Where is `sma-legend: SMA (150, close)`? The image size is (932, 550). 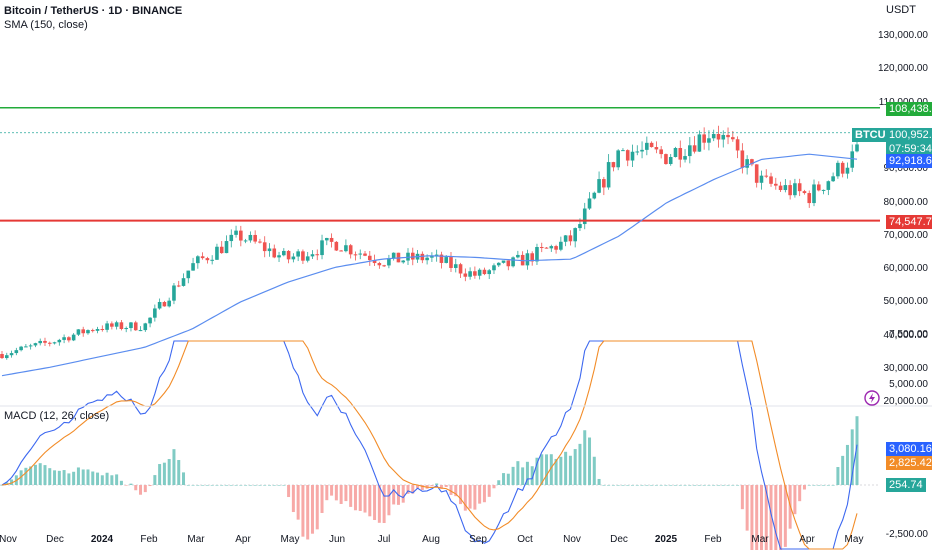 sma-legend: SMA (150, close) is located at coordinates (46, 25).